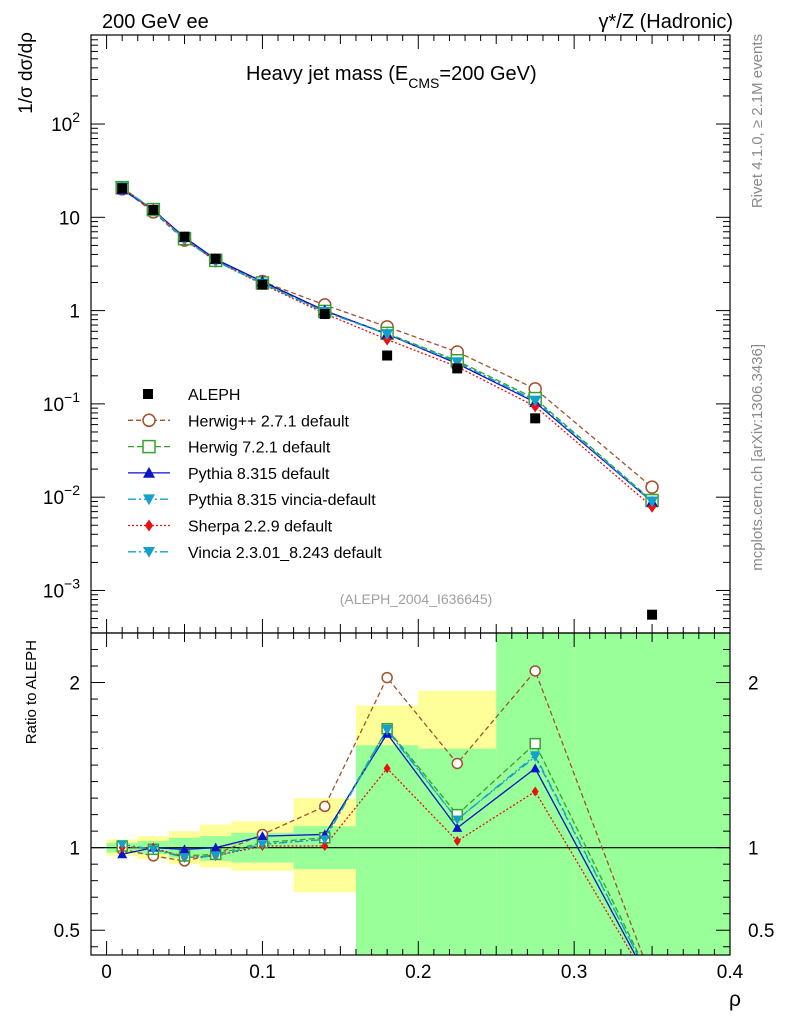  Describe the element at coordinates (74, 849) in the screenshot. I see `ratio-y-tick-label-1: 1` at that location.